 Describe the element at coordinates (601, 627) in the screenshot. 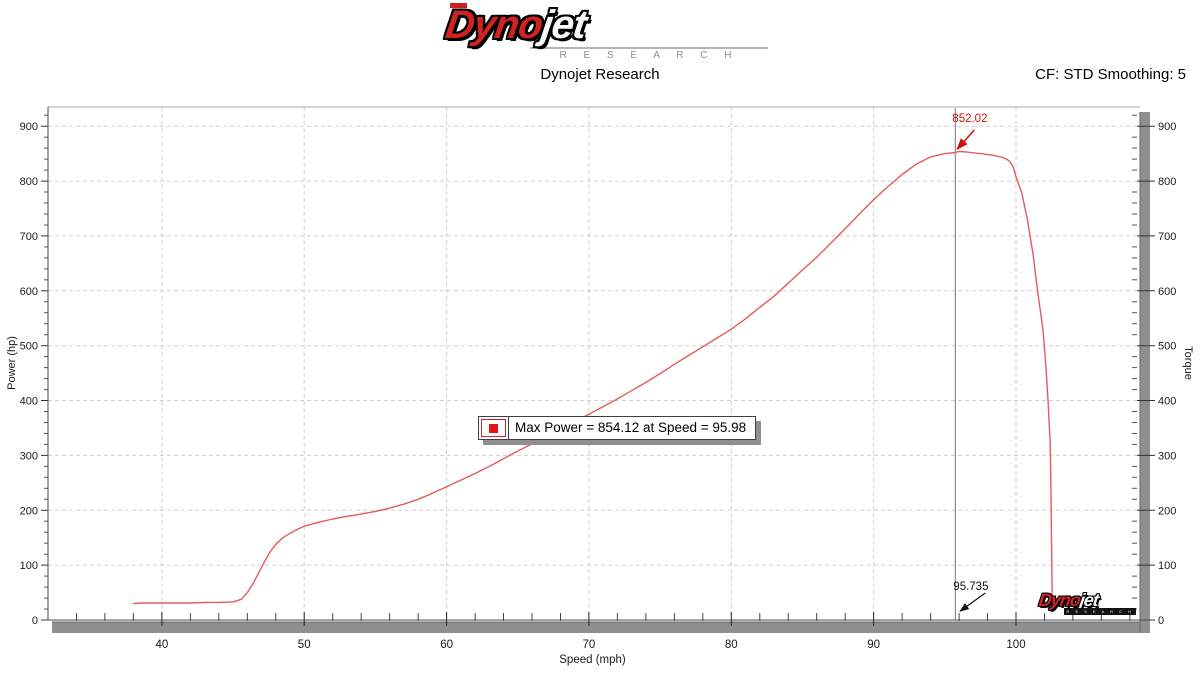

I see `bottom-axis-bar` at that location.